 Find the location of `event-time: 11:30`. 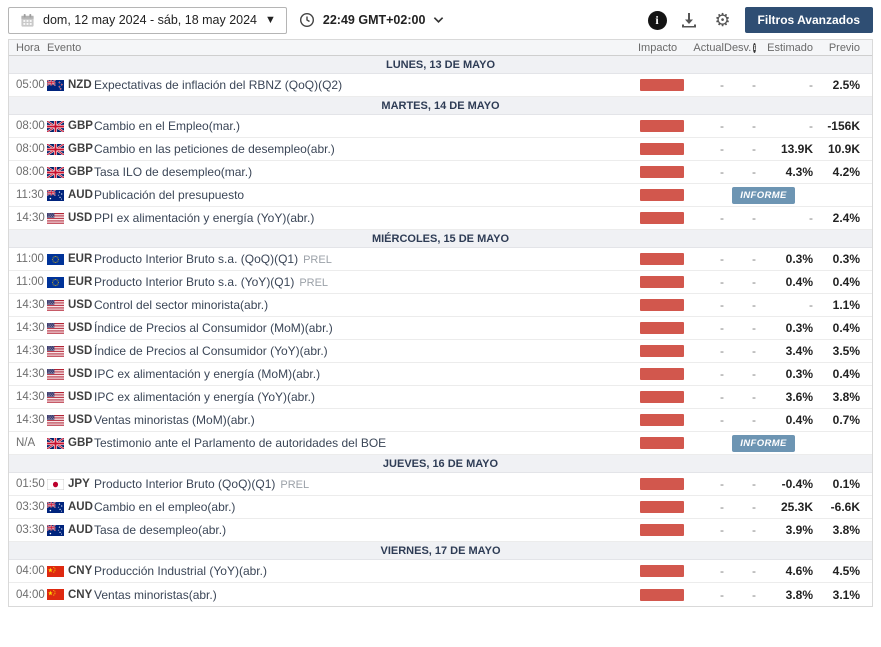

event-time: 11:30 is located at coordinates (30, 195).